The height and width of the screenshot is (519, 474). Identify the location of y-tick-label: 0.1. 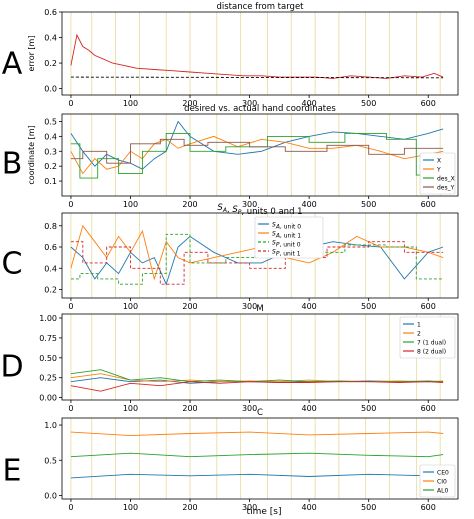
(50, 181).